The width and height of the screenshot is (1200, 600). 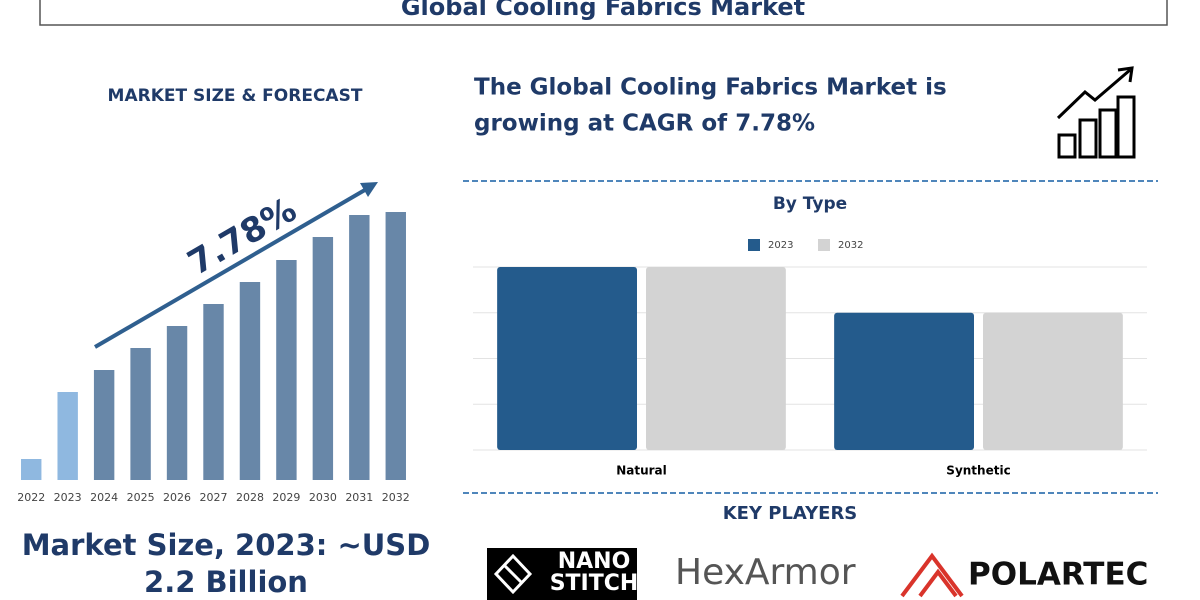 I want to click on x-tick-label: 2023, so click(x=68, y=497).